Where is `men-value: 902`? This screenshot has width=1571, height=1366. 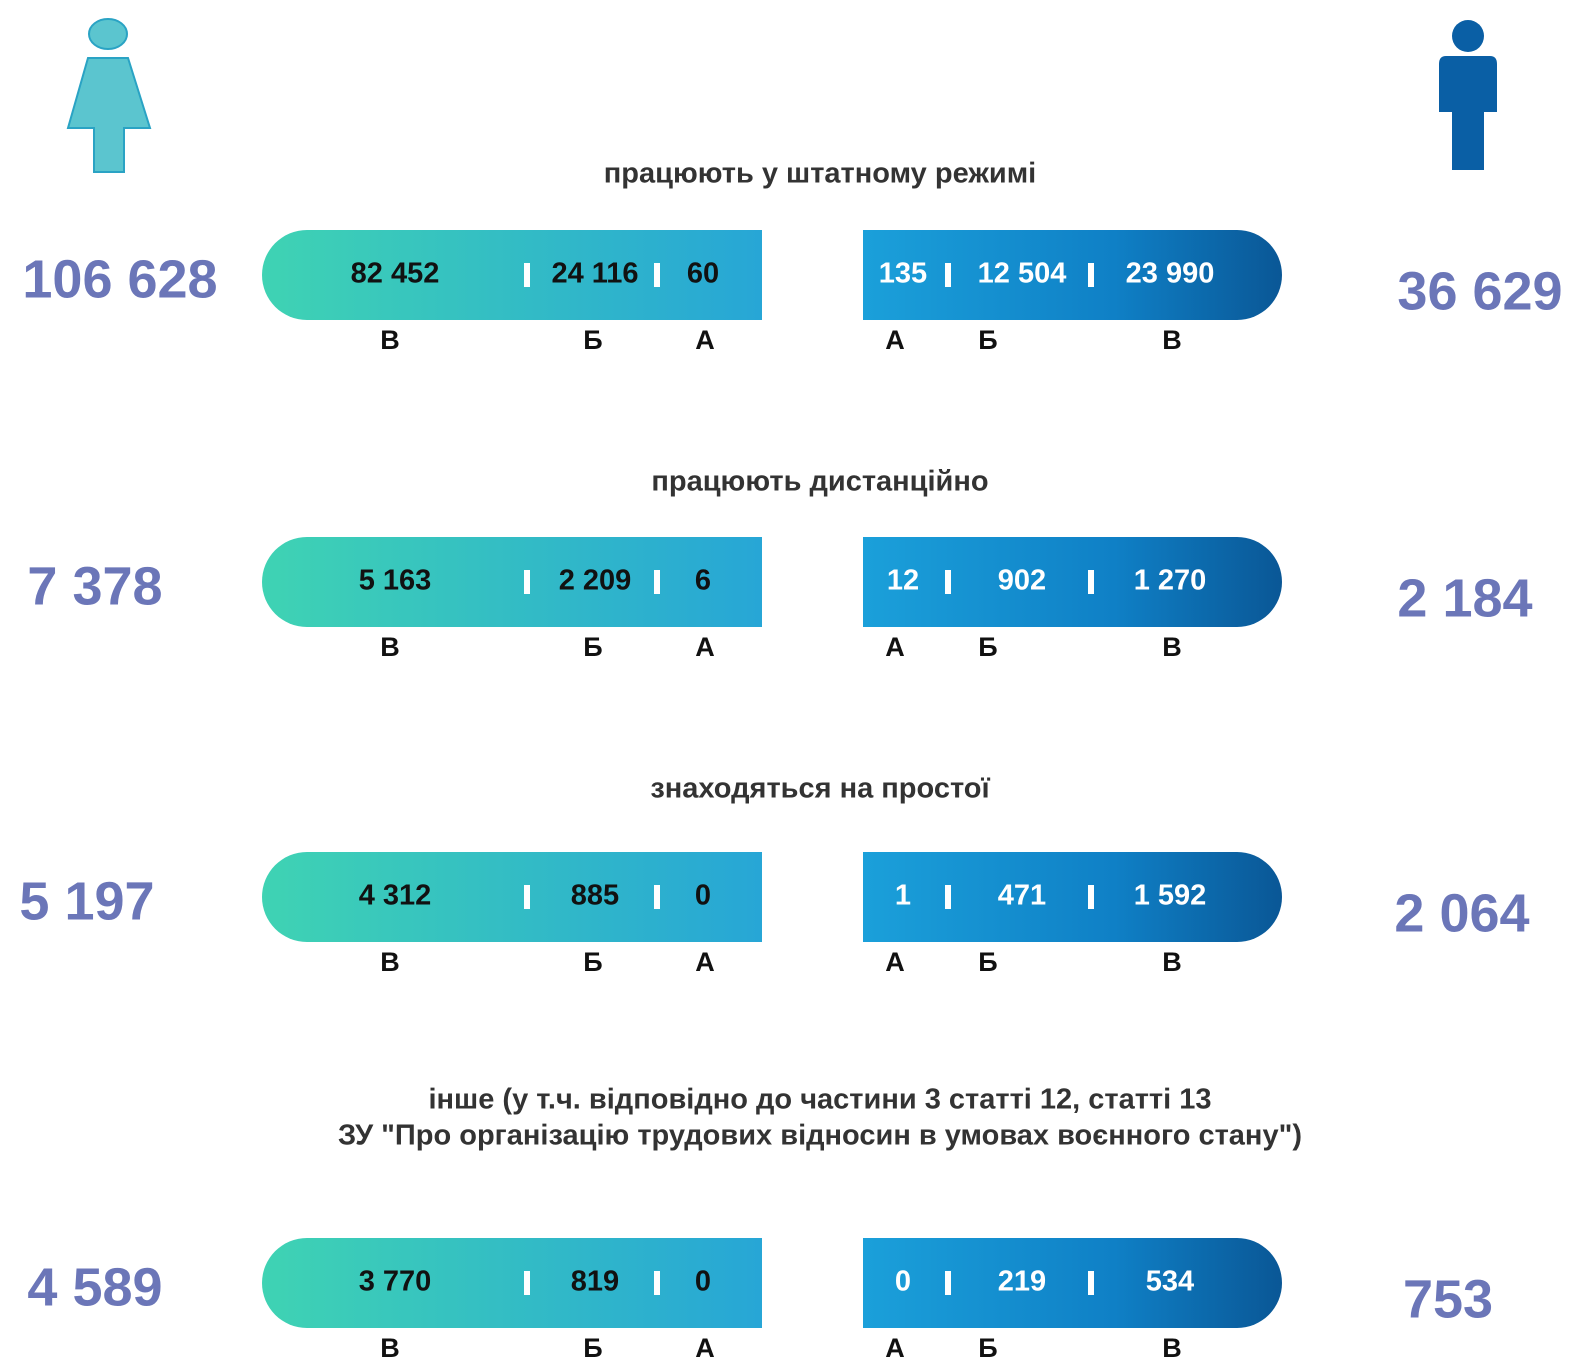 men-value: 902 is located at coordinates (1022, 581).